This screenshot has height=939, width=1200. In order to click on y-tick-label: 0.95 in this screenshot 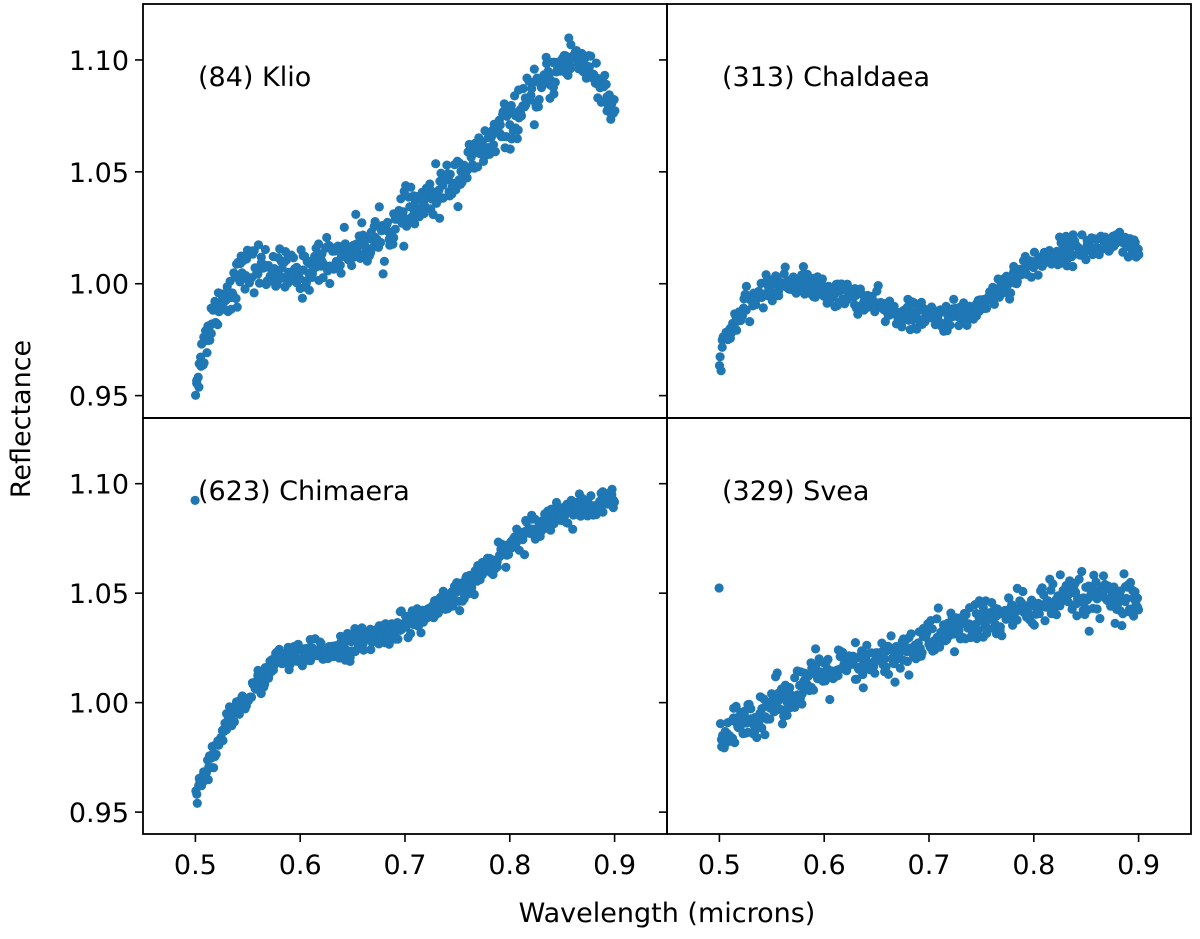, I will do `click(99, 813)`.